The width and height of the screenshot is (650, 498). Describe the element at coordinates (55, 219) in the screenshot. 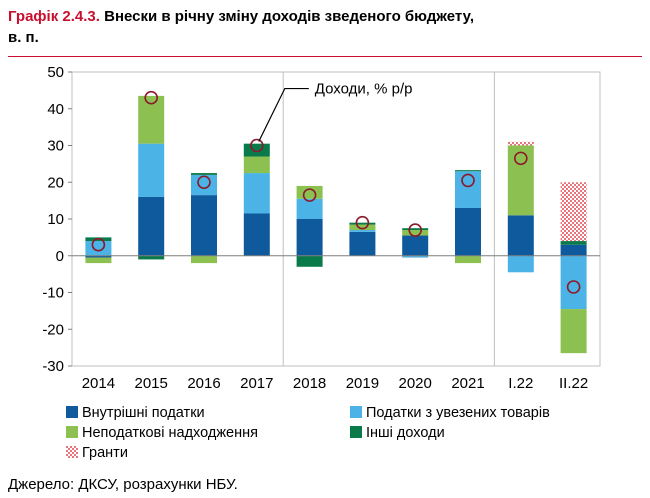

I see `y-tick-label: 10` at that location.